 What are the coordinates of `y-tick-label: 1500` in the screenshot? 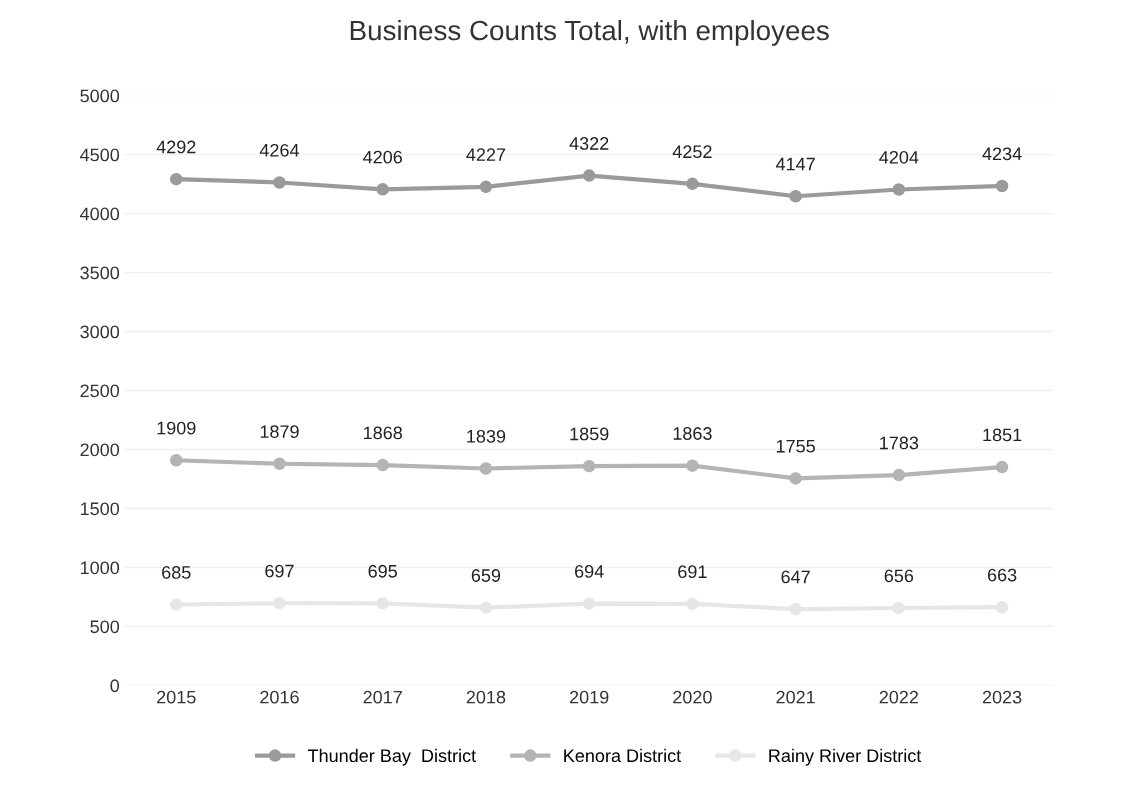 It's located at (100, 509).